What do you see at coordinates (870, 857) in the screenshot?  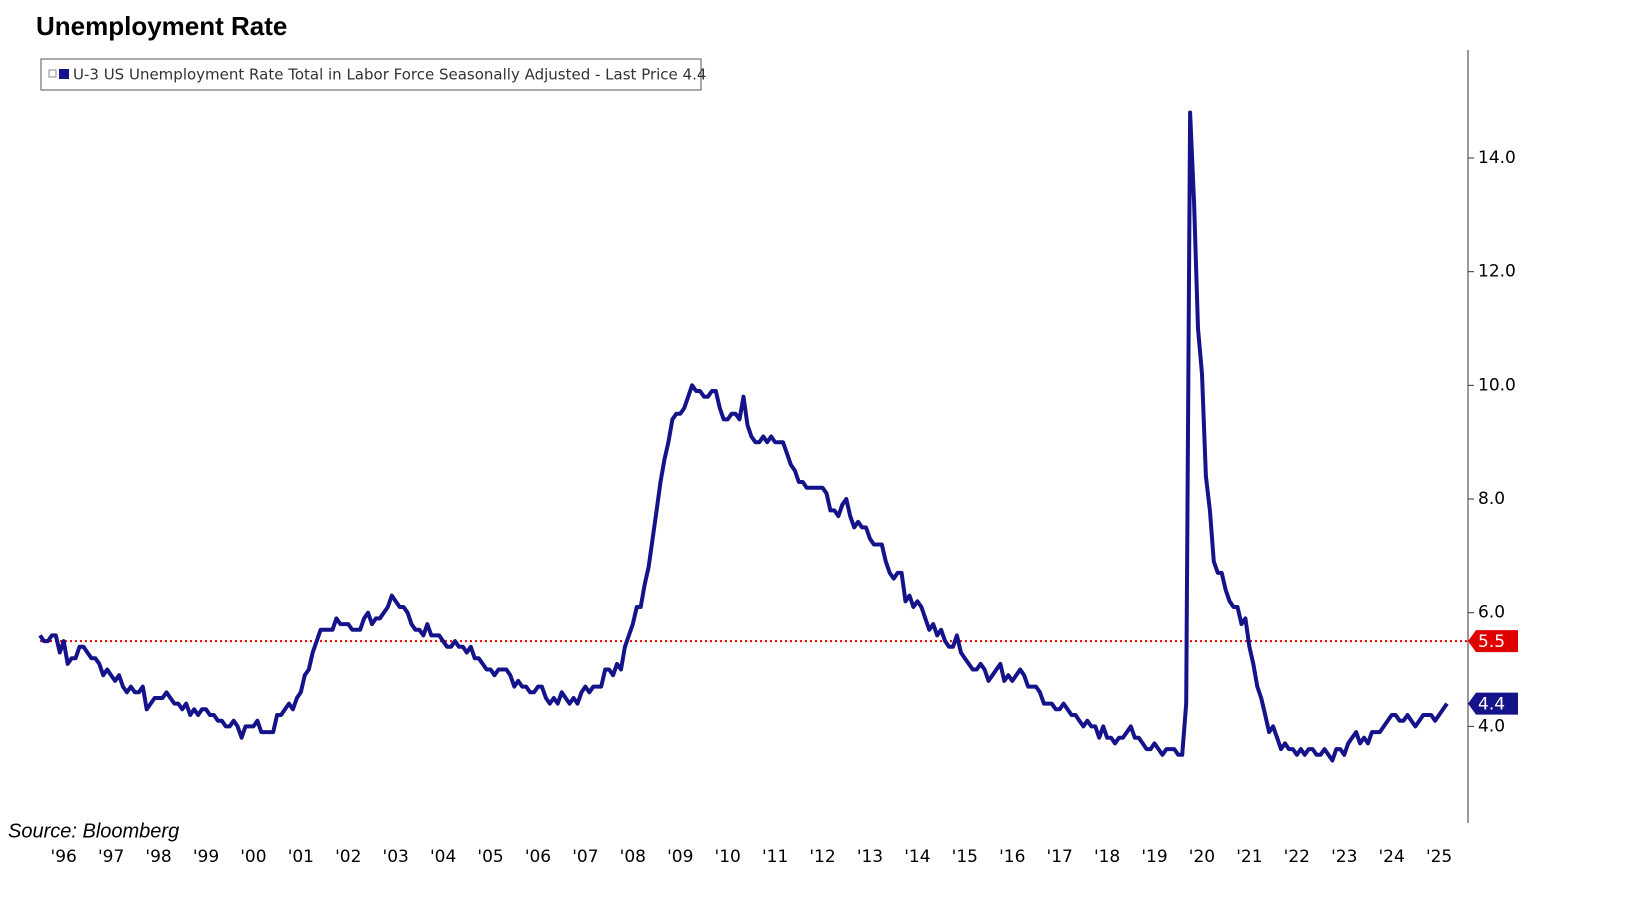 I see `x-tick-label: '13` at bounding box center [870, 857].